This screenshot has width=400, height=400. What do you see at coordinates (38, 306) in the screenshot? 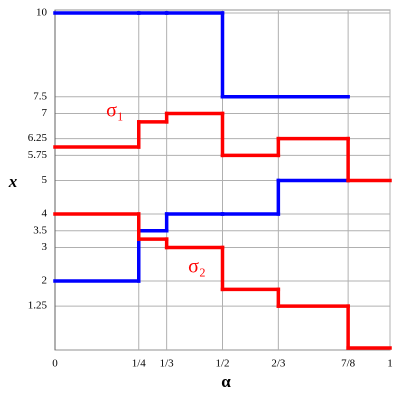
I see `y-tick-label: 1.25` at bounding box center [38, 306].